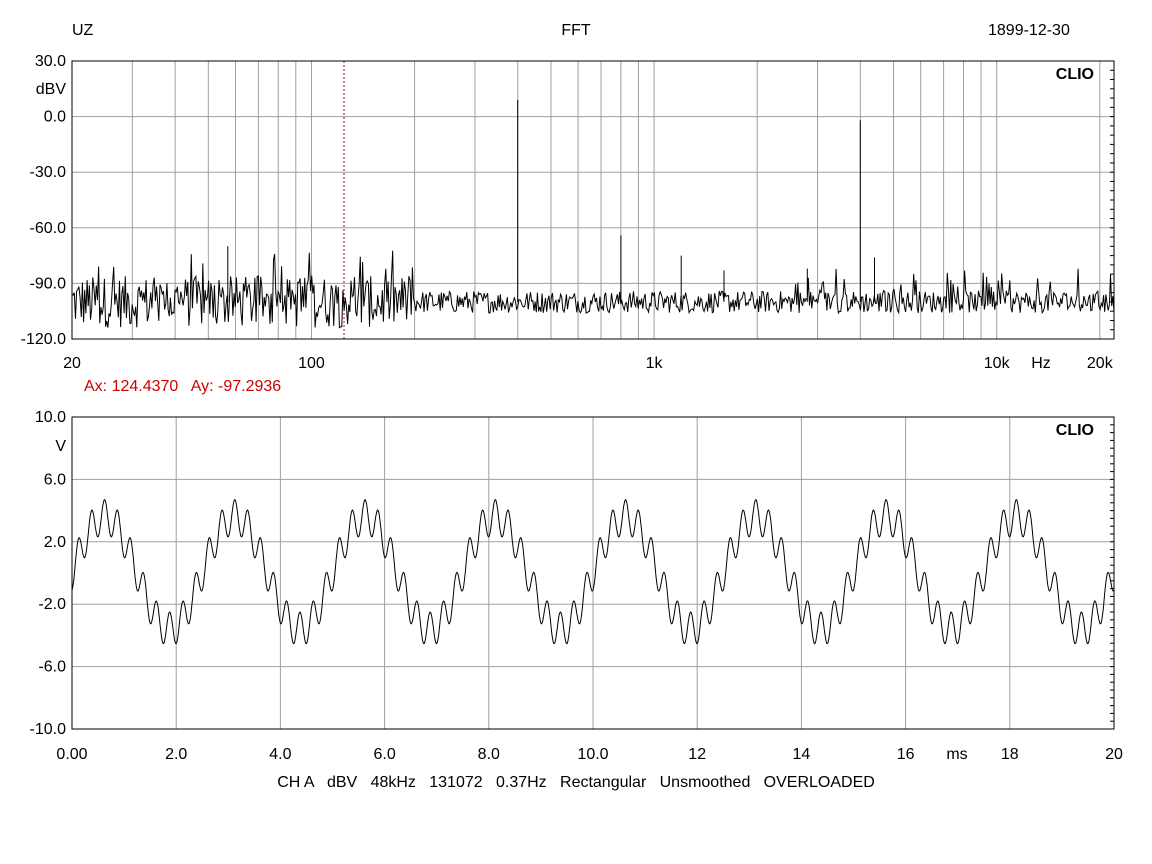 Image resolution: width=1152 pixels, height=864 pixels. What do you see at coordinates (592, 754) in the screenshot?
I see `time-x-tick-label: 10.0` at bounding box center [592, 754].